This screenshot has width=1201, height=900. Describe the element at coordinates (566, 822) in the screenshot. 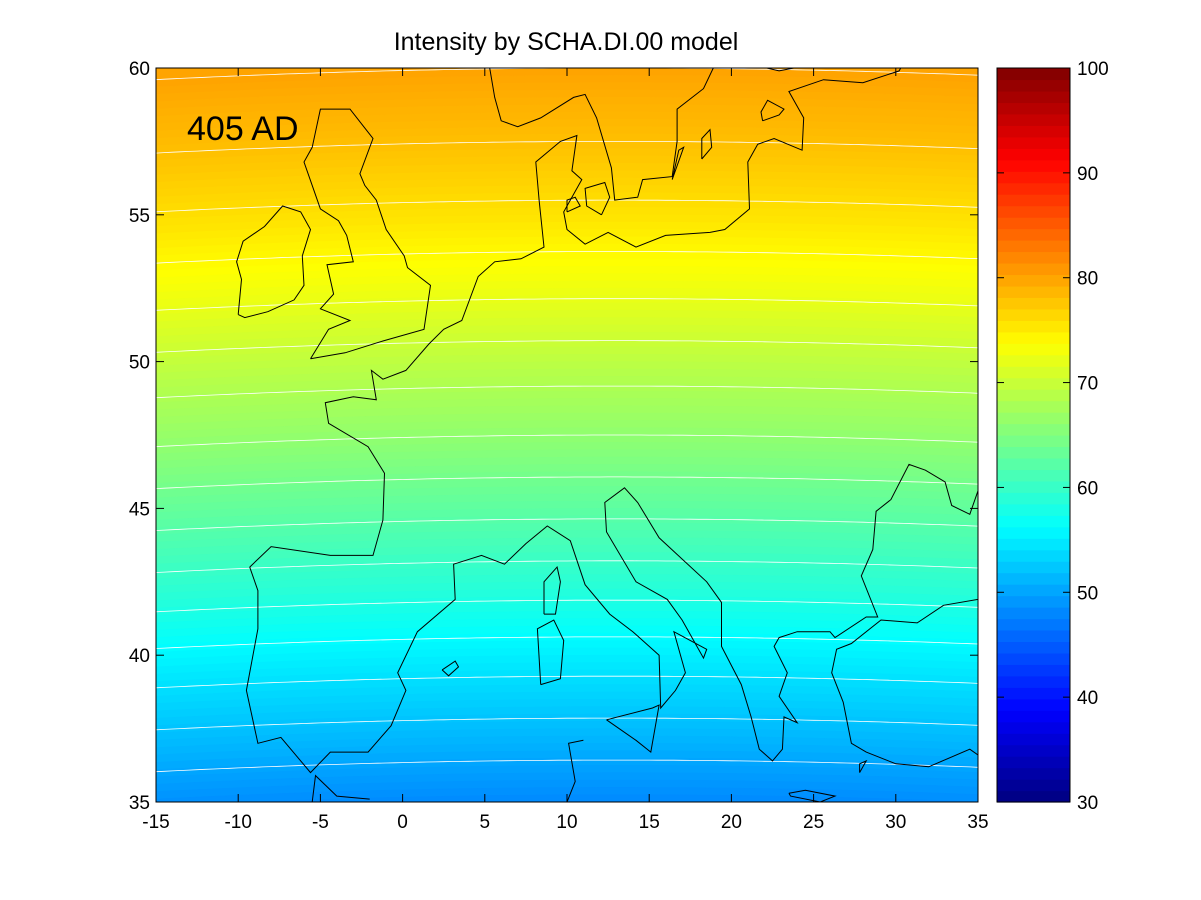

I see `x-tick-label: 10` at that location.